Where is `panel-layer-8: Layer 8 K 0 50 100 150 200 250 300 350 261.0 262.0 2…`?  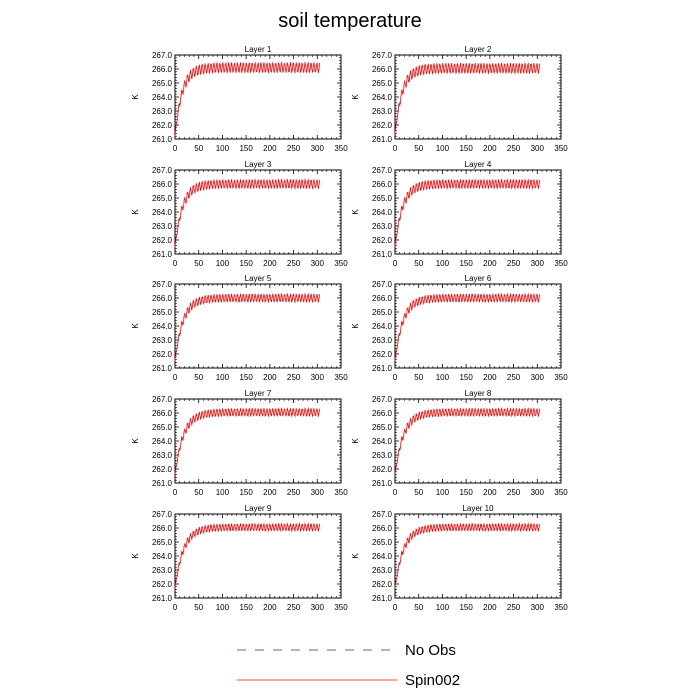
panel-layer-8: Layer 8 K 0 50 100 150 200 250 300 350 261.0 262.0 2… is located at coordinates (459, 443).